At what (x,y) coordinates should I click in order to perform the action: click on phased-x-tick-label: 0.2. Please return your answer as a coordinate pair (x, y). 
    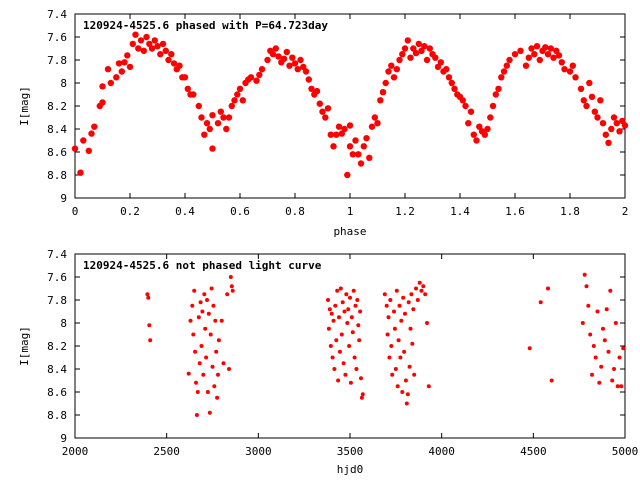
    Looking at the image, I should click on (130, 211).